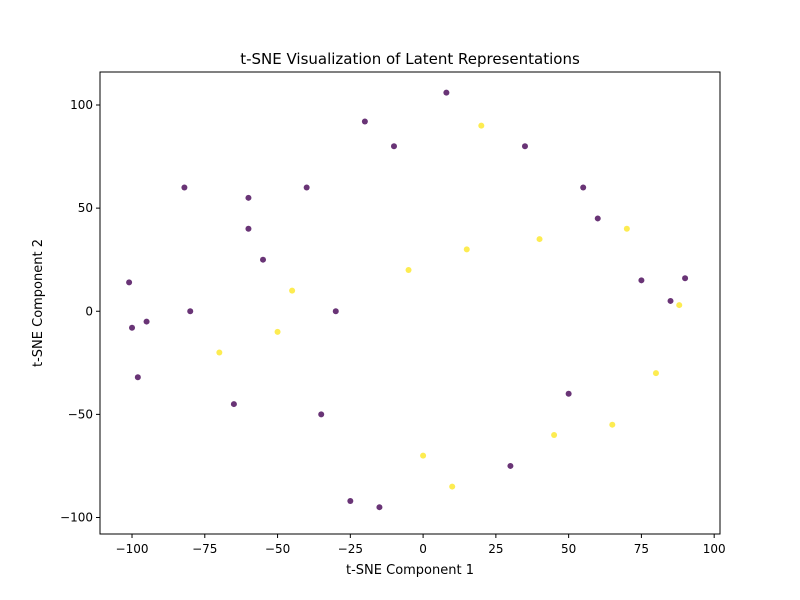 The width and height of the screenshot is (800, 600). I want to click on y-axis-ticks: −100 −50 0 50 100, so click(80, 311).